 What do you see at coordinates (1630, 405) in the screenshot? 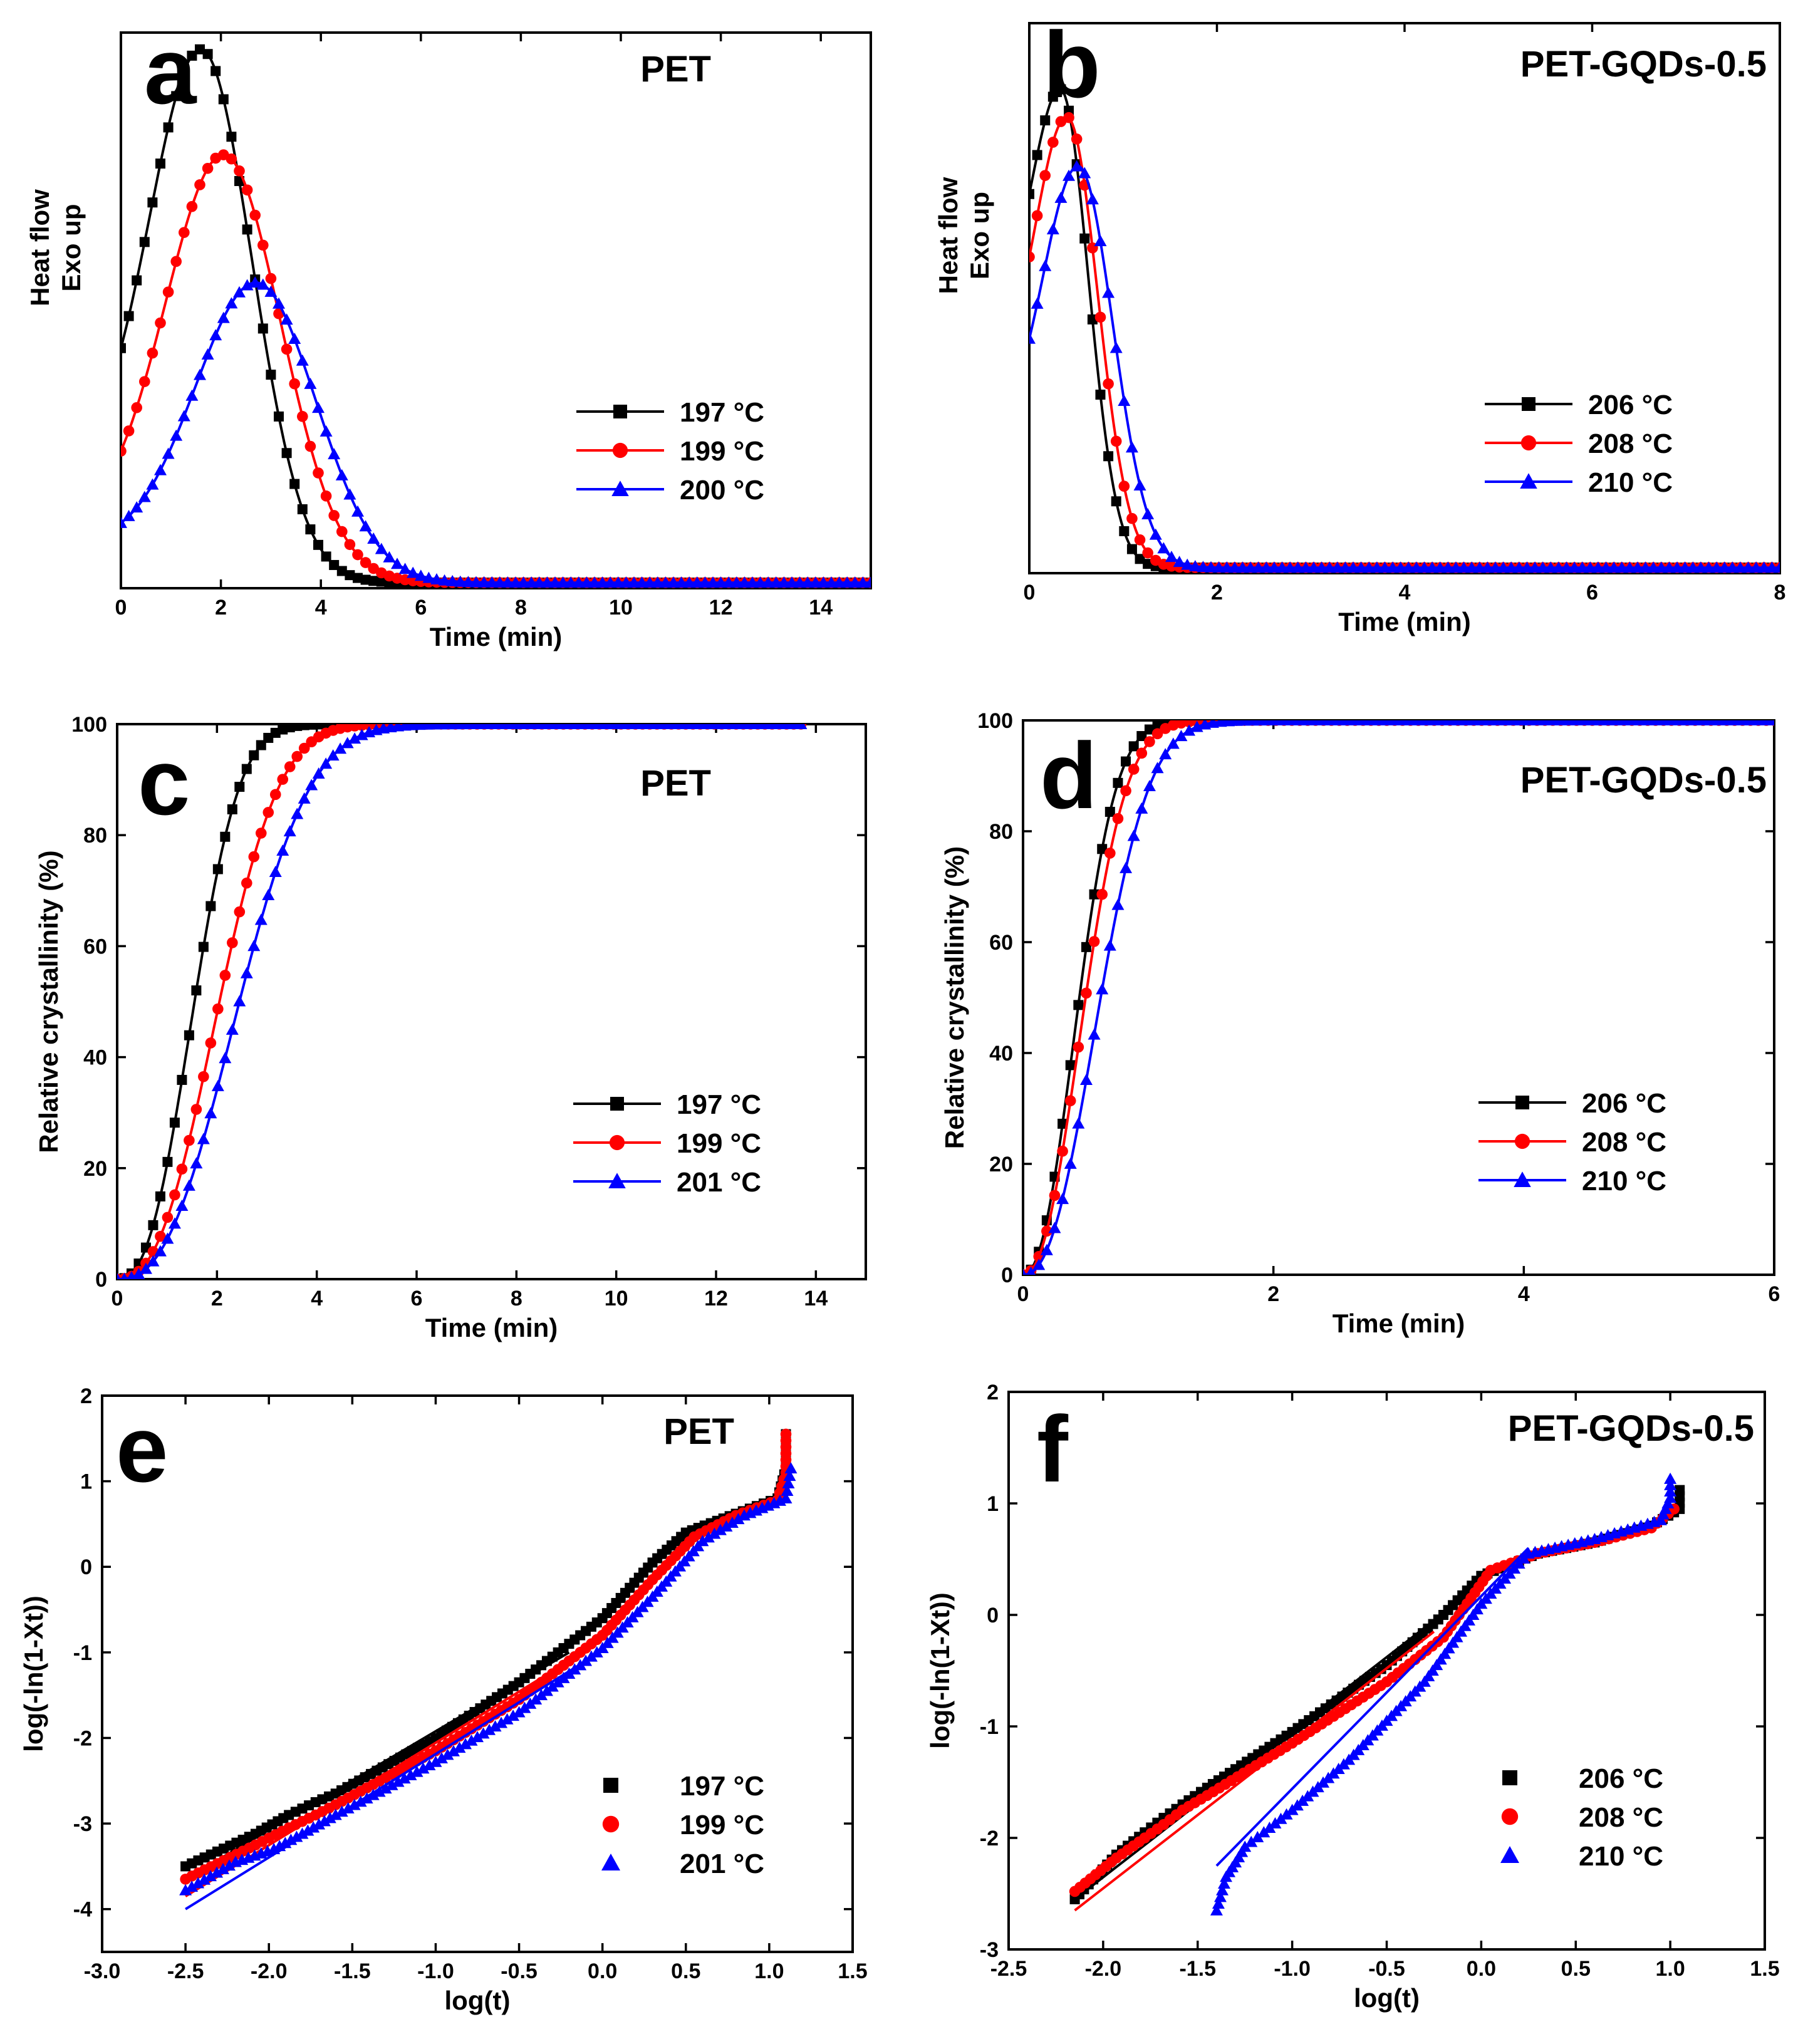
I see `legend-label: 206 °C` at bounding box center [1630, 405].